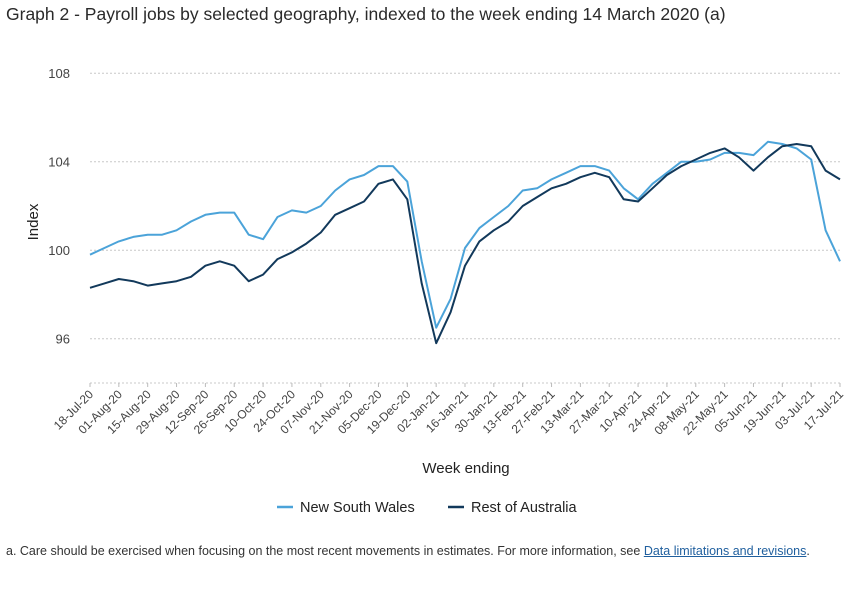  Describe the element at coordinates (63, 339) in the screenshot. I see `y-tick-label: 96` at that location.